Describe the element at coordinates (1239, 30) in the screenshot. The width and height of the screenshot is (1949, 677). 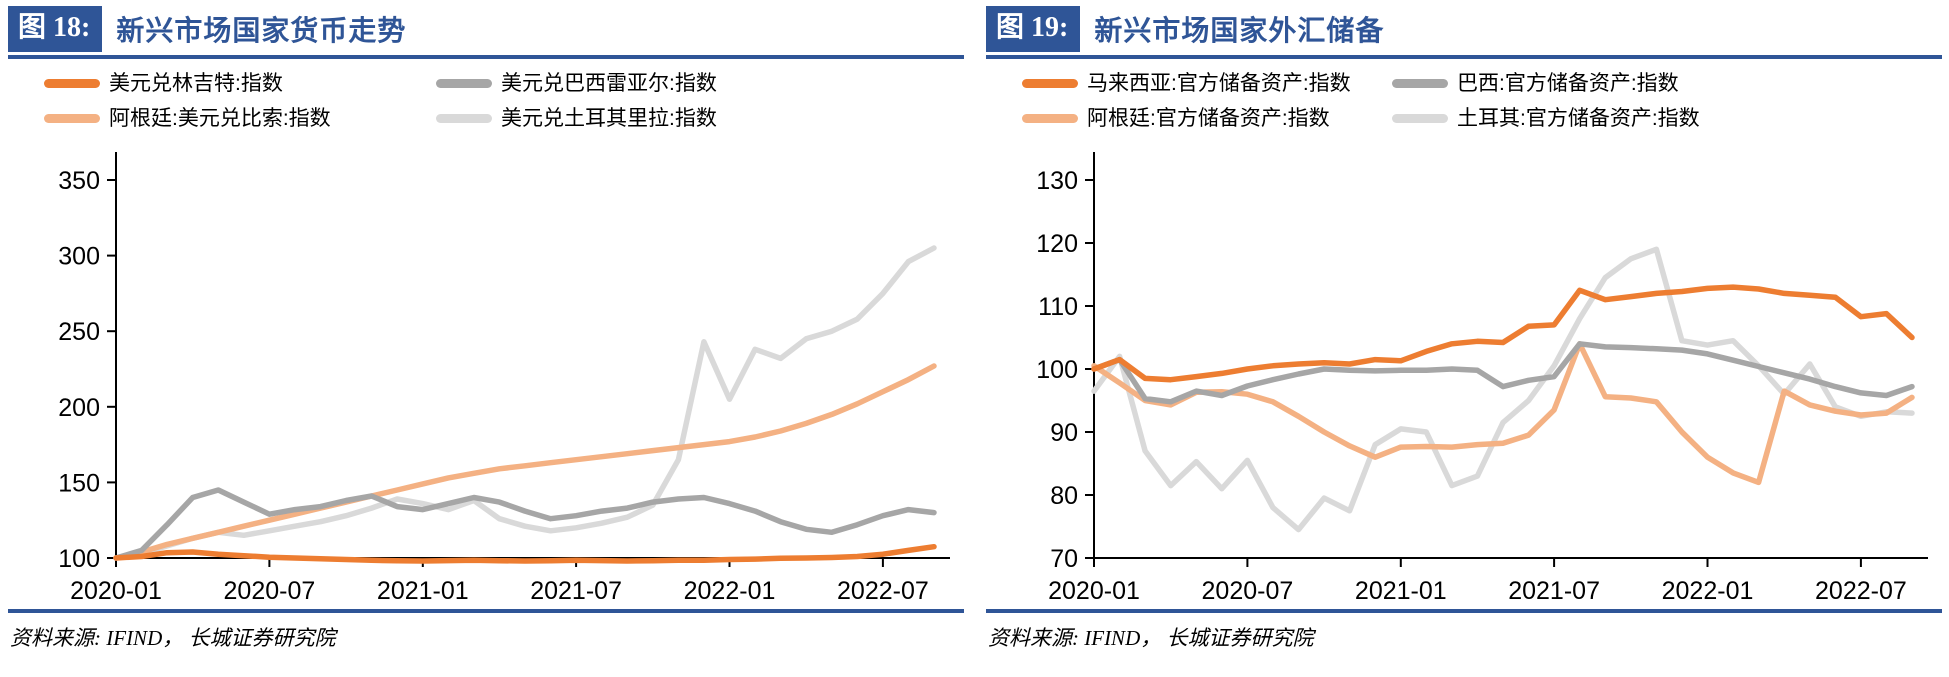
I see `figure-title: 新兴市场国家外汇储备` at that location.